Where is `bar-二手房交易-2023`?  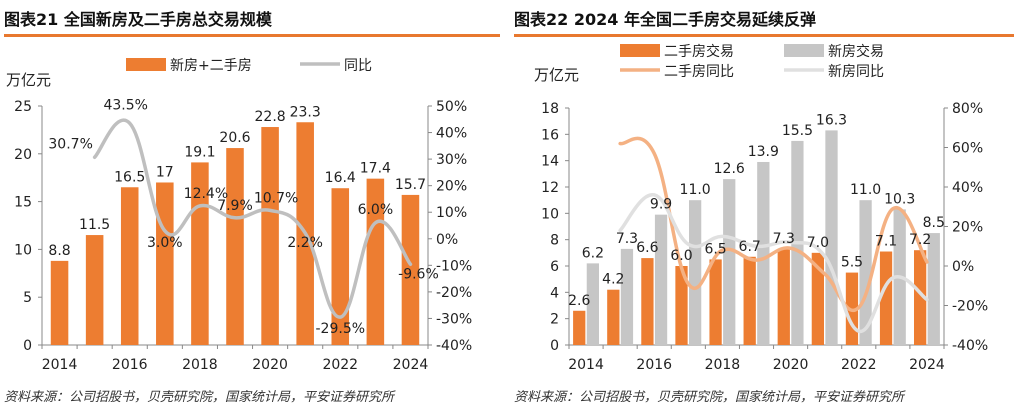 bar-二手房交易-2023 is located at coordinates (886, 298).